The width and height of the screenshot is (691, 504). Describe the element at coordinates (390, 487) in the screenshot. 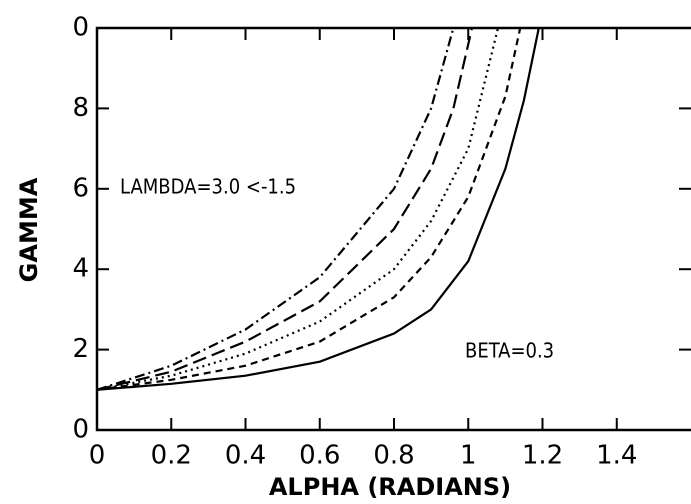

I see `x-axis-label: ALPHA (RADIANS)` at that location.